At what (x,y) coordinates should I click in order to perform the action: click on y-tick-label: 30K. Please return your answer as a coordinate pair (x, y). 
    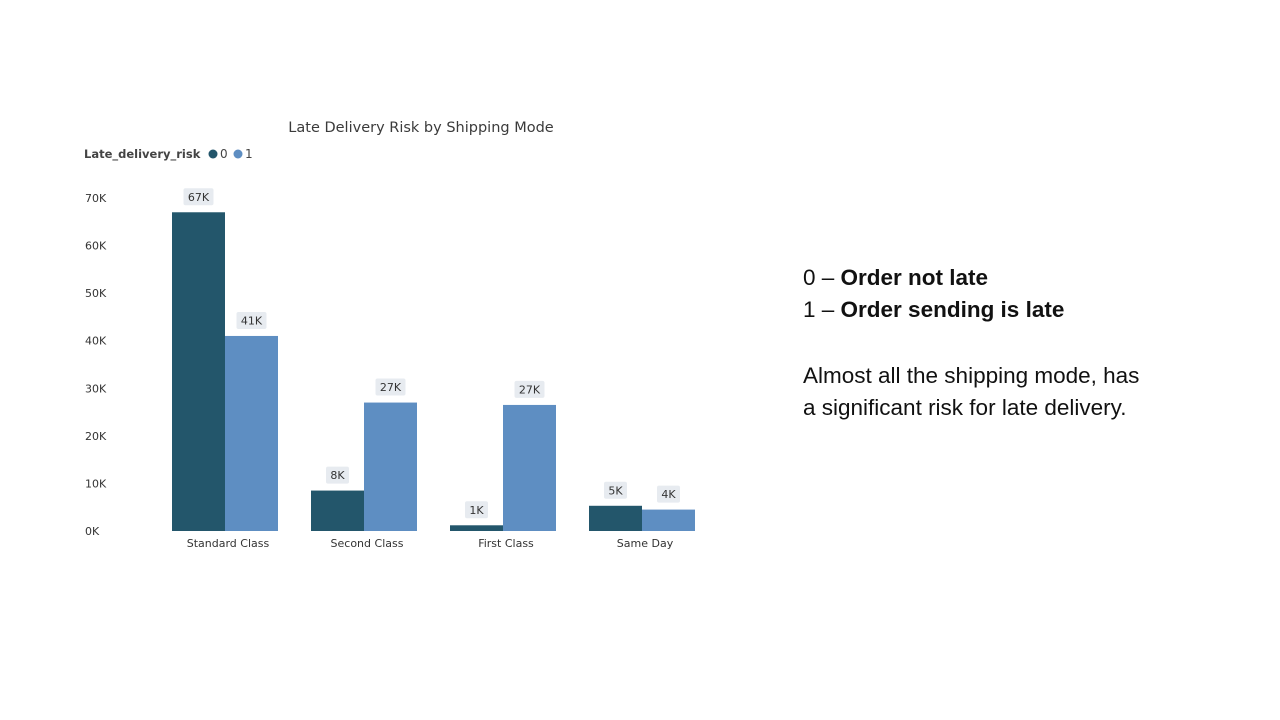
    Looking at the image, I should click on (96, 388).